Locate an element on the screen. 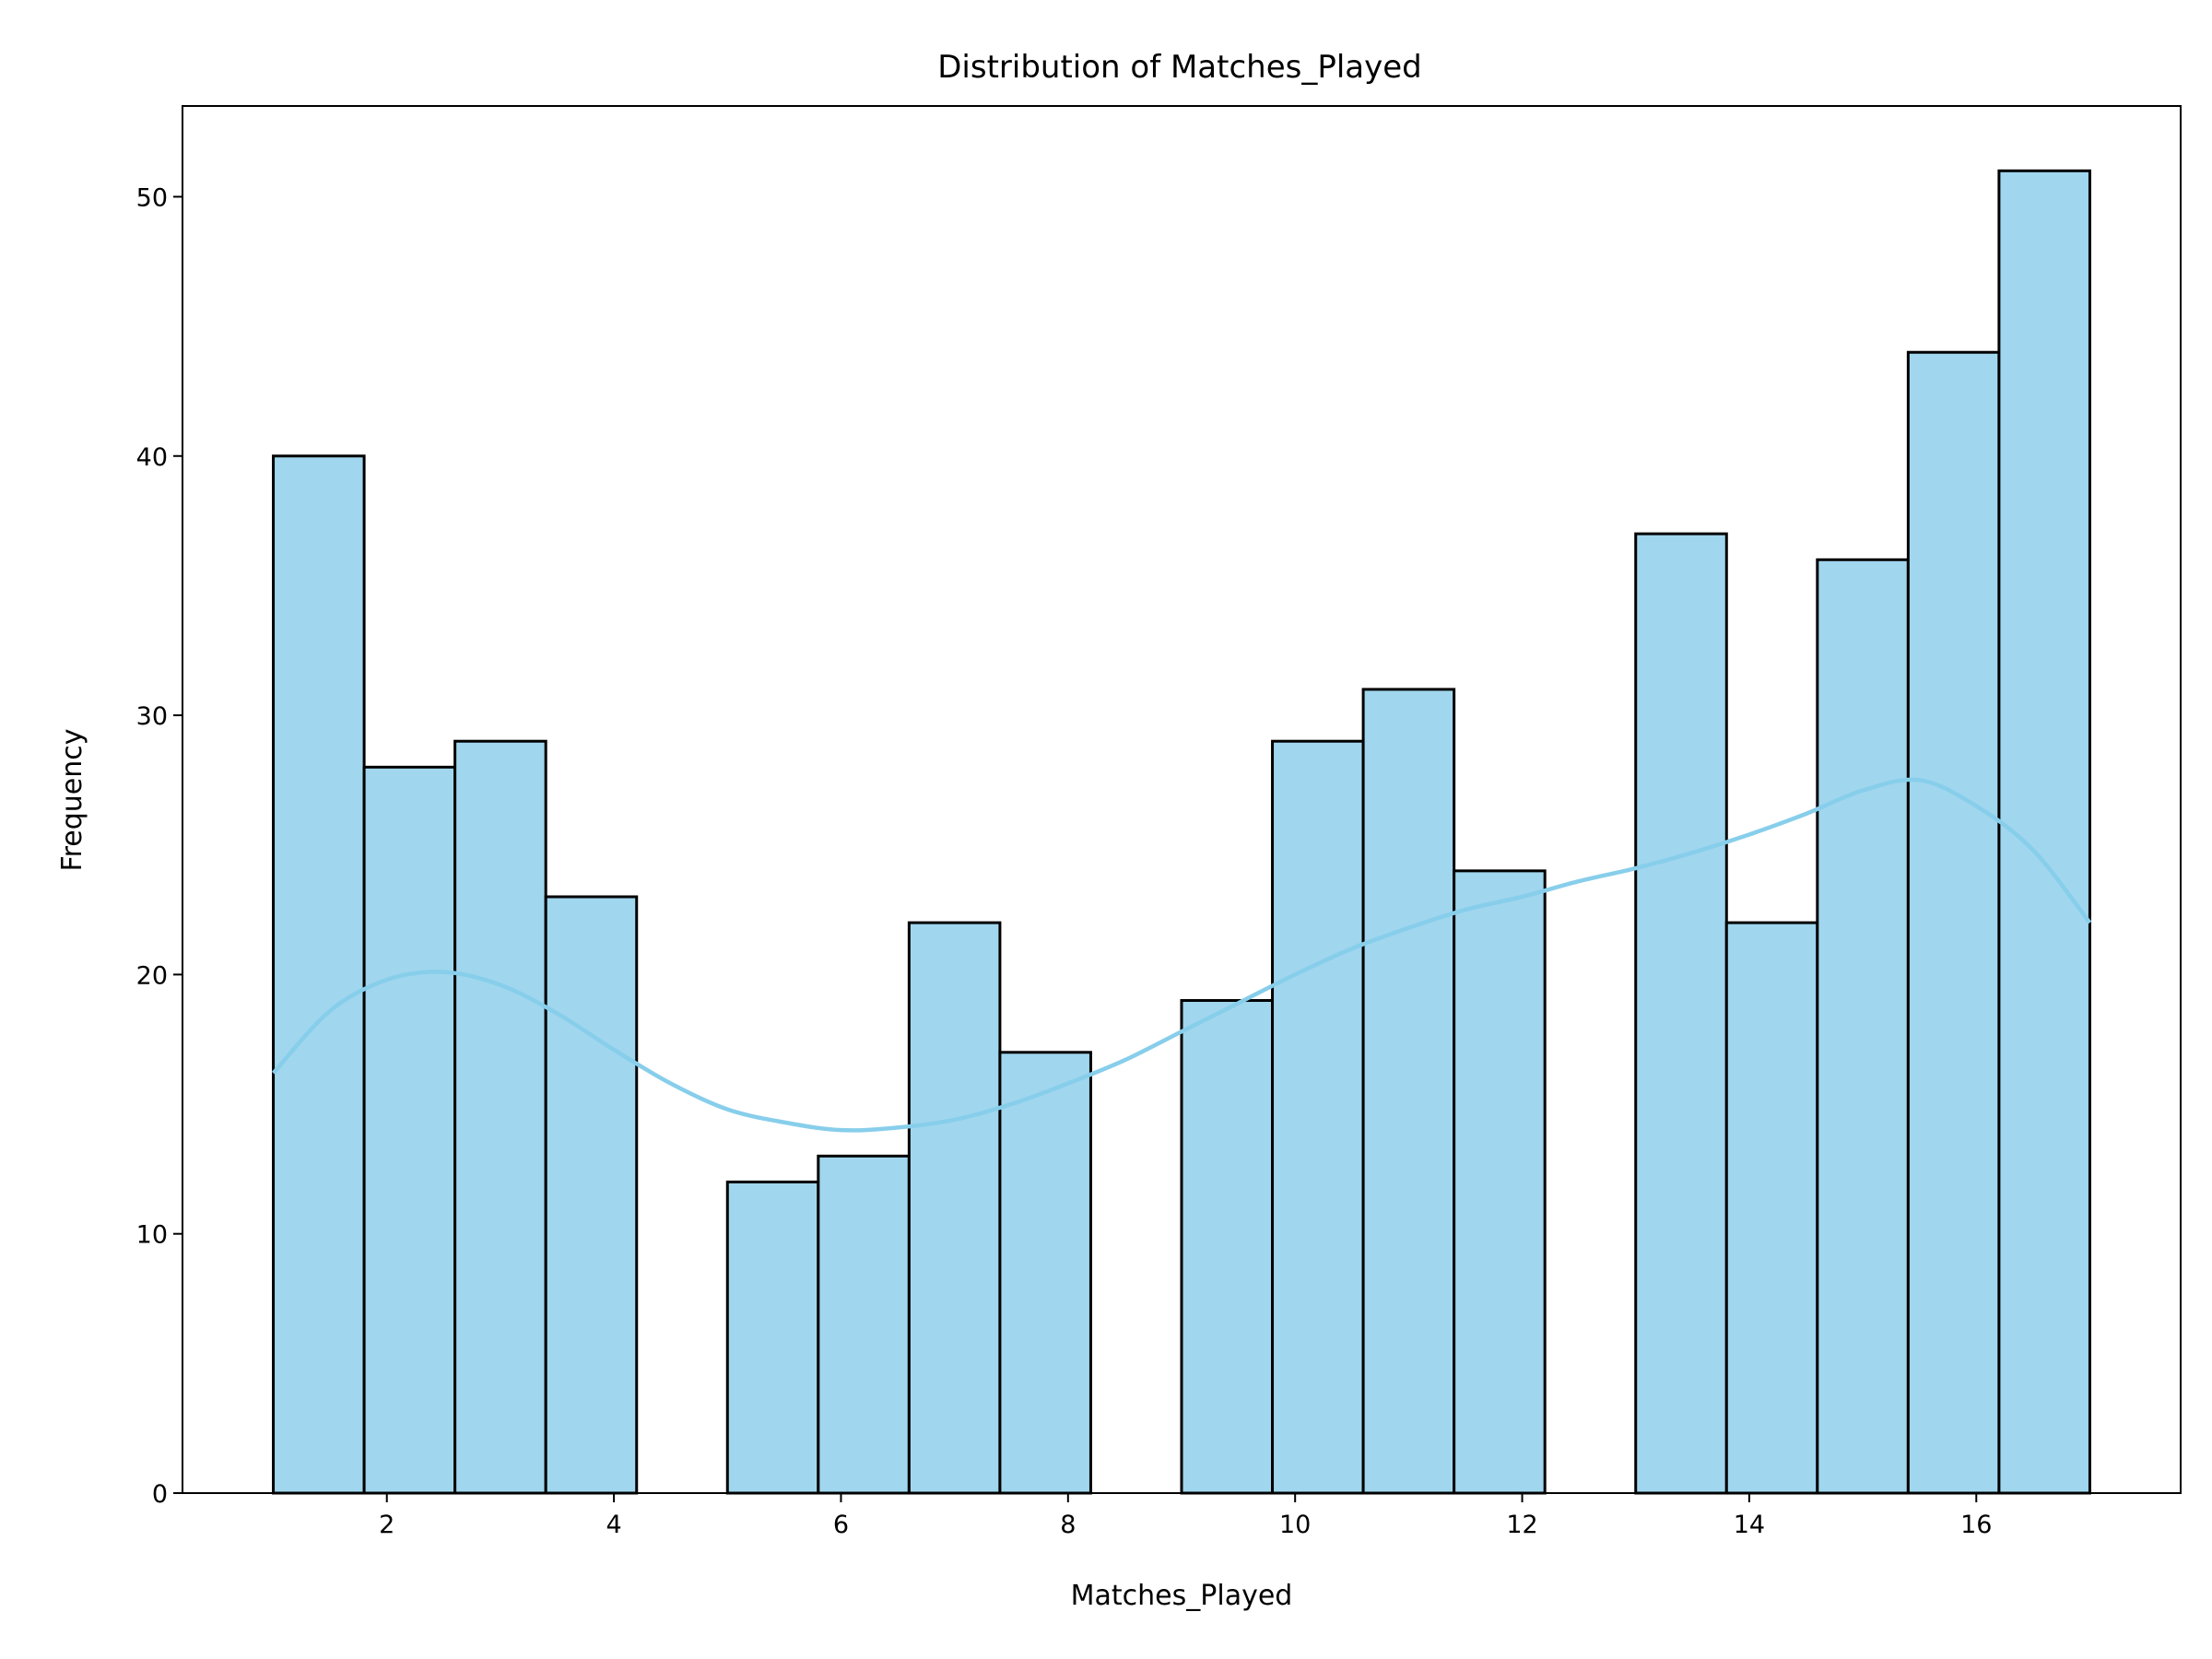 This screenshot has width=2212, height=1659. x-axis: 2 4 6 8 10 12 14 16 is located at coordinates (1185, 1516).